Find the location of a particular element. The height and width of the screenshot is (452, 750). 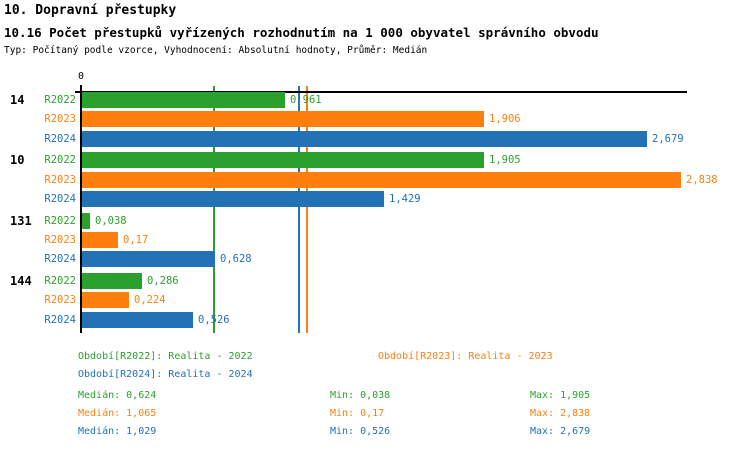

legend-item-r2022: Období[R2022]: Realita - 2022 is located at coordinates (165, 356).